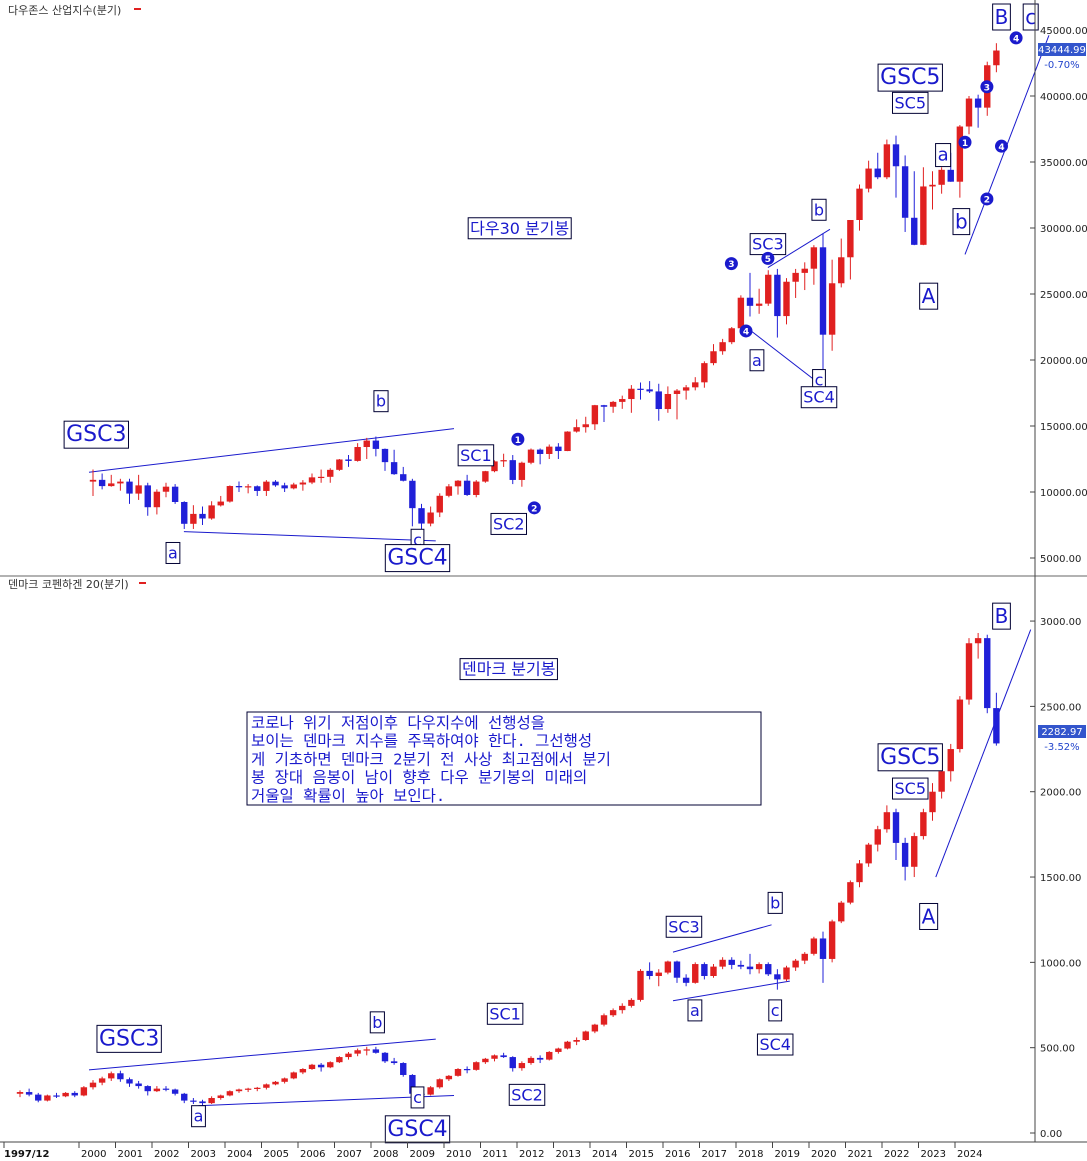 This screenshot has height=1161, width=1087. I want to click on wave-label: b, so click(775, 902).